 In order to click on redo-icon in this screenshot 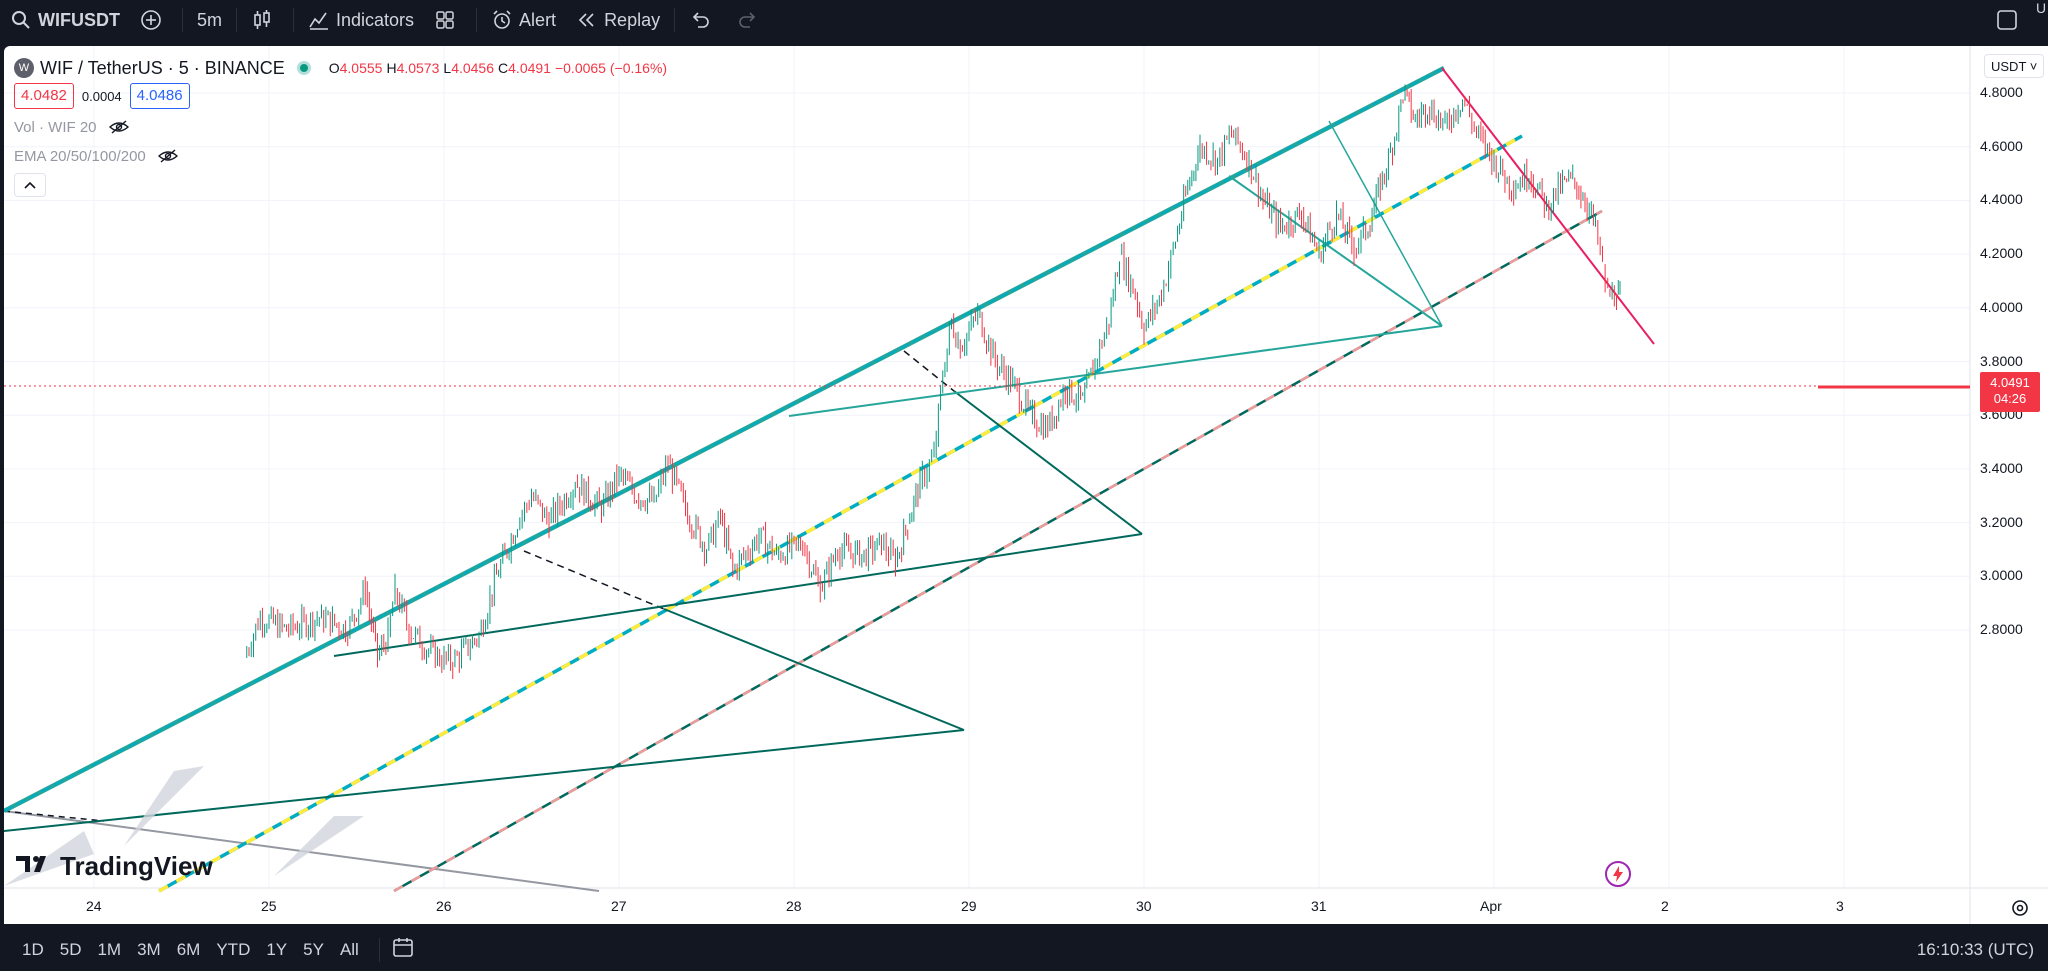, I will do `click(748, 20)`.